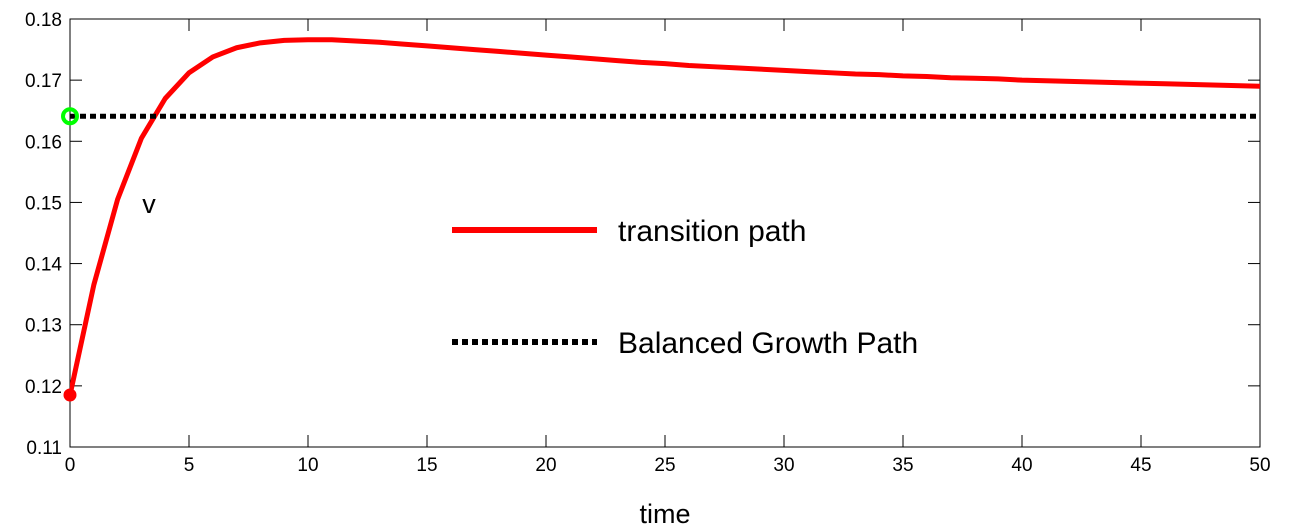 The height and width of the screenshot is (531, 1289). I want to click on markers-layer, so click(70, 254).